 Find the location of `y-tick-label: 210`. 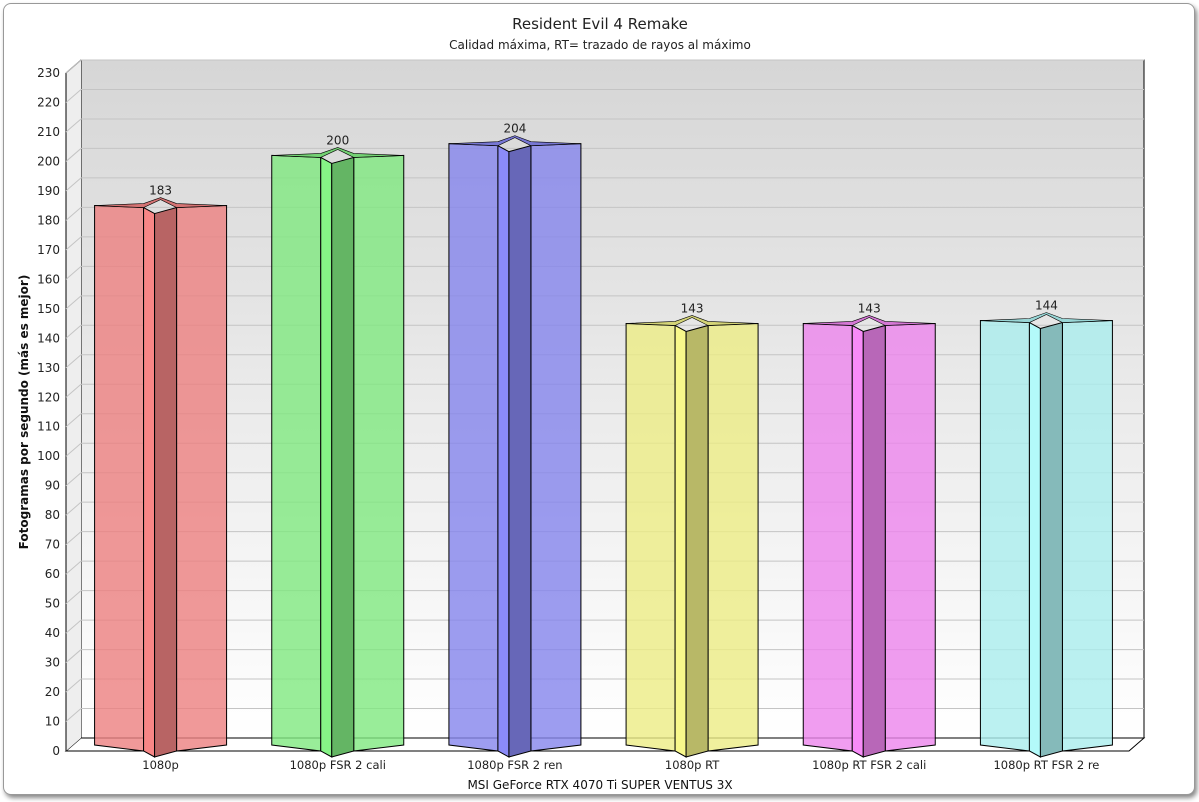

y-tick-label: 210 is located at coordinates (48, 132).